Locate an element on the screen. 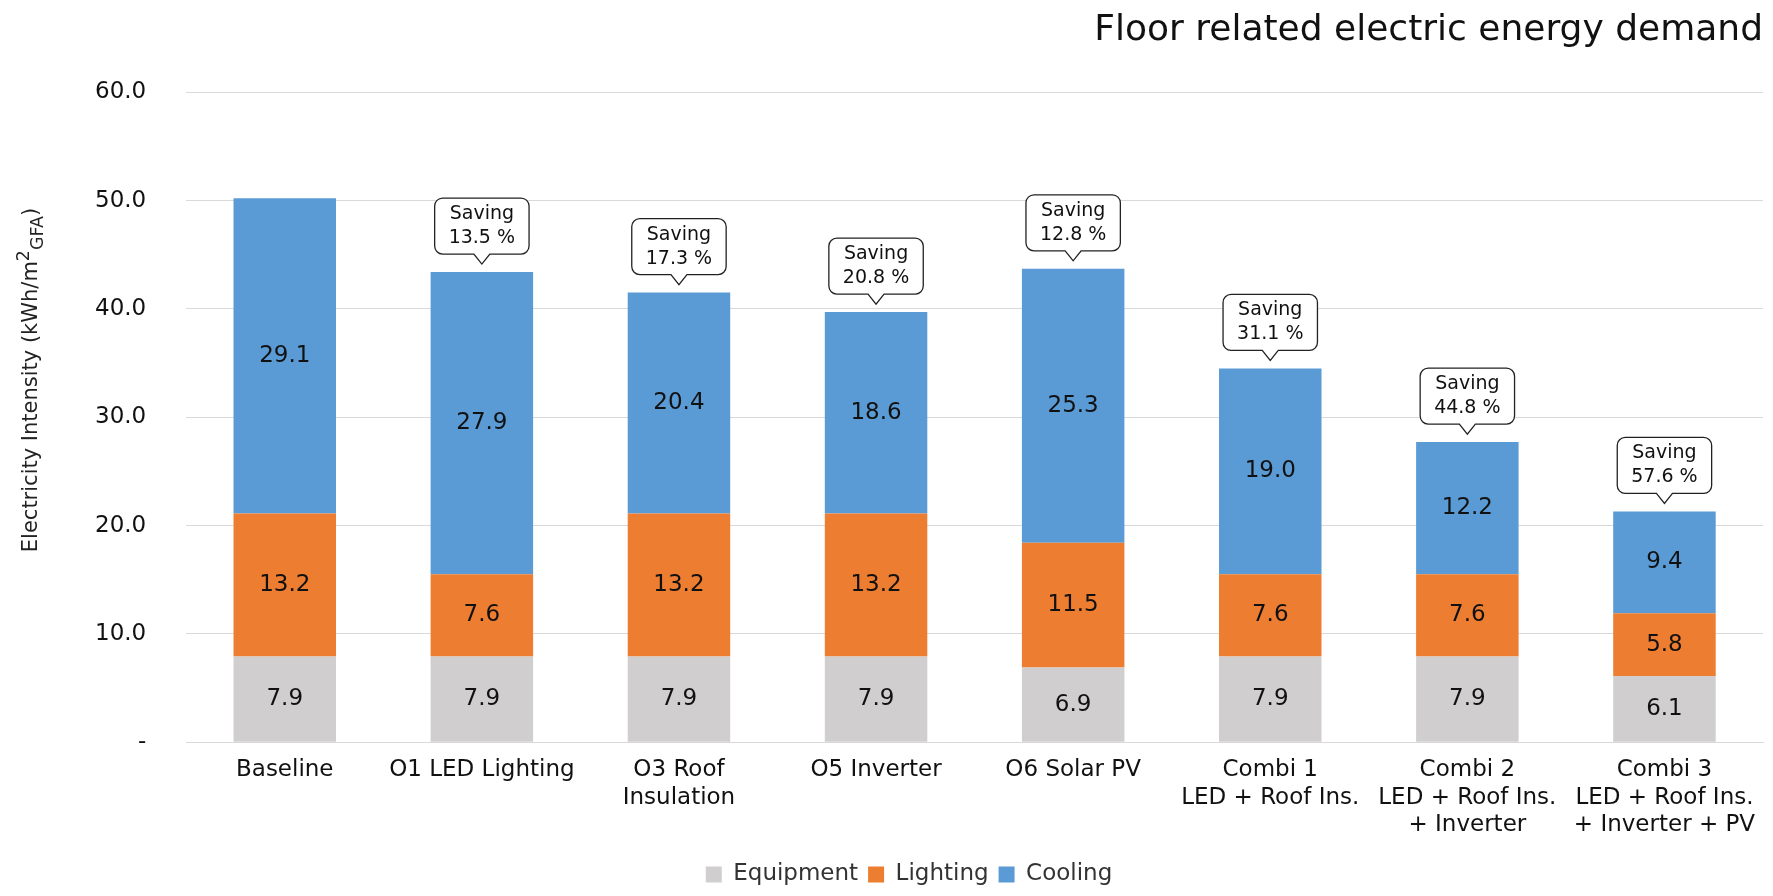  y-tick-label: - is located at coordinates (142, 740).